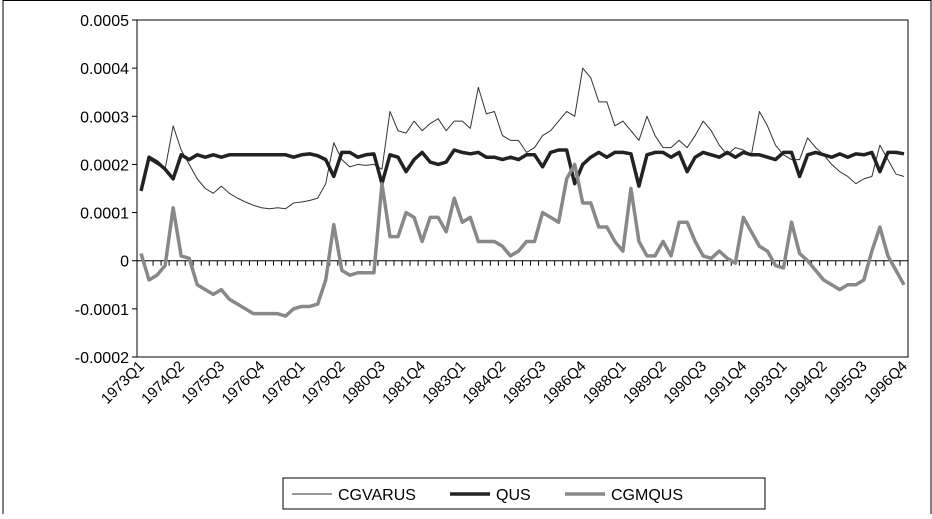 Image resolution: width=932 pixels, height=519 pixels. I want to click on legend-label: CGMQUS, so click(647, 495).